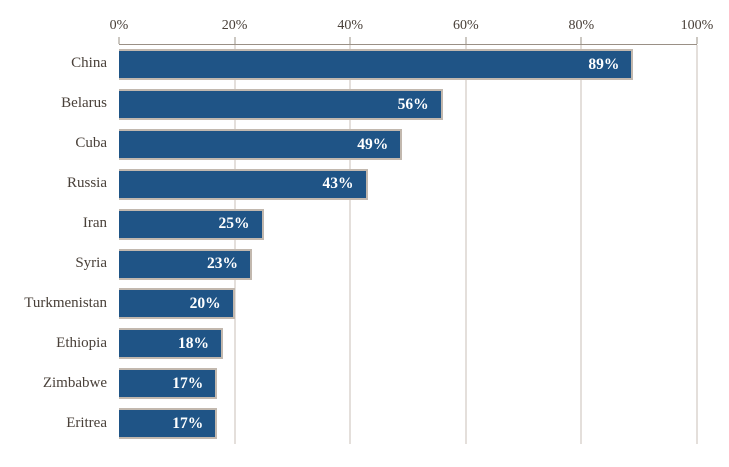 This screenshot has height=467, width=729. I want to click on category-label: China, so click(89, 63).